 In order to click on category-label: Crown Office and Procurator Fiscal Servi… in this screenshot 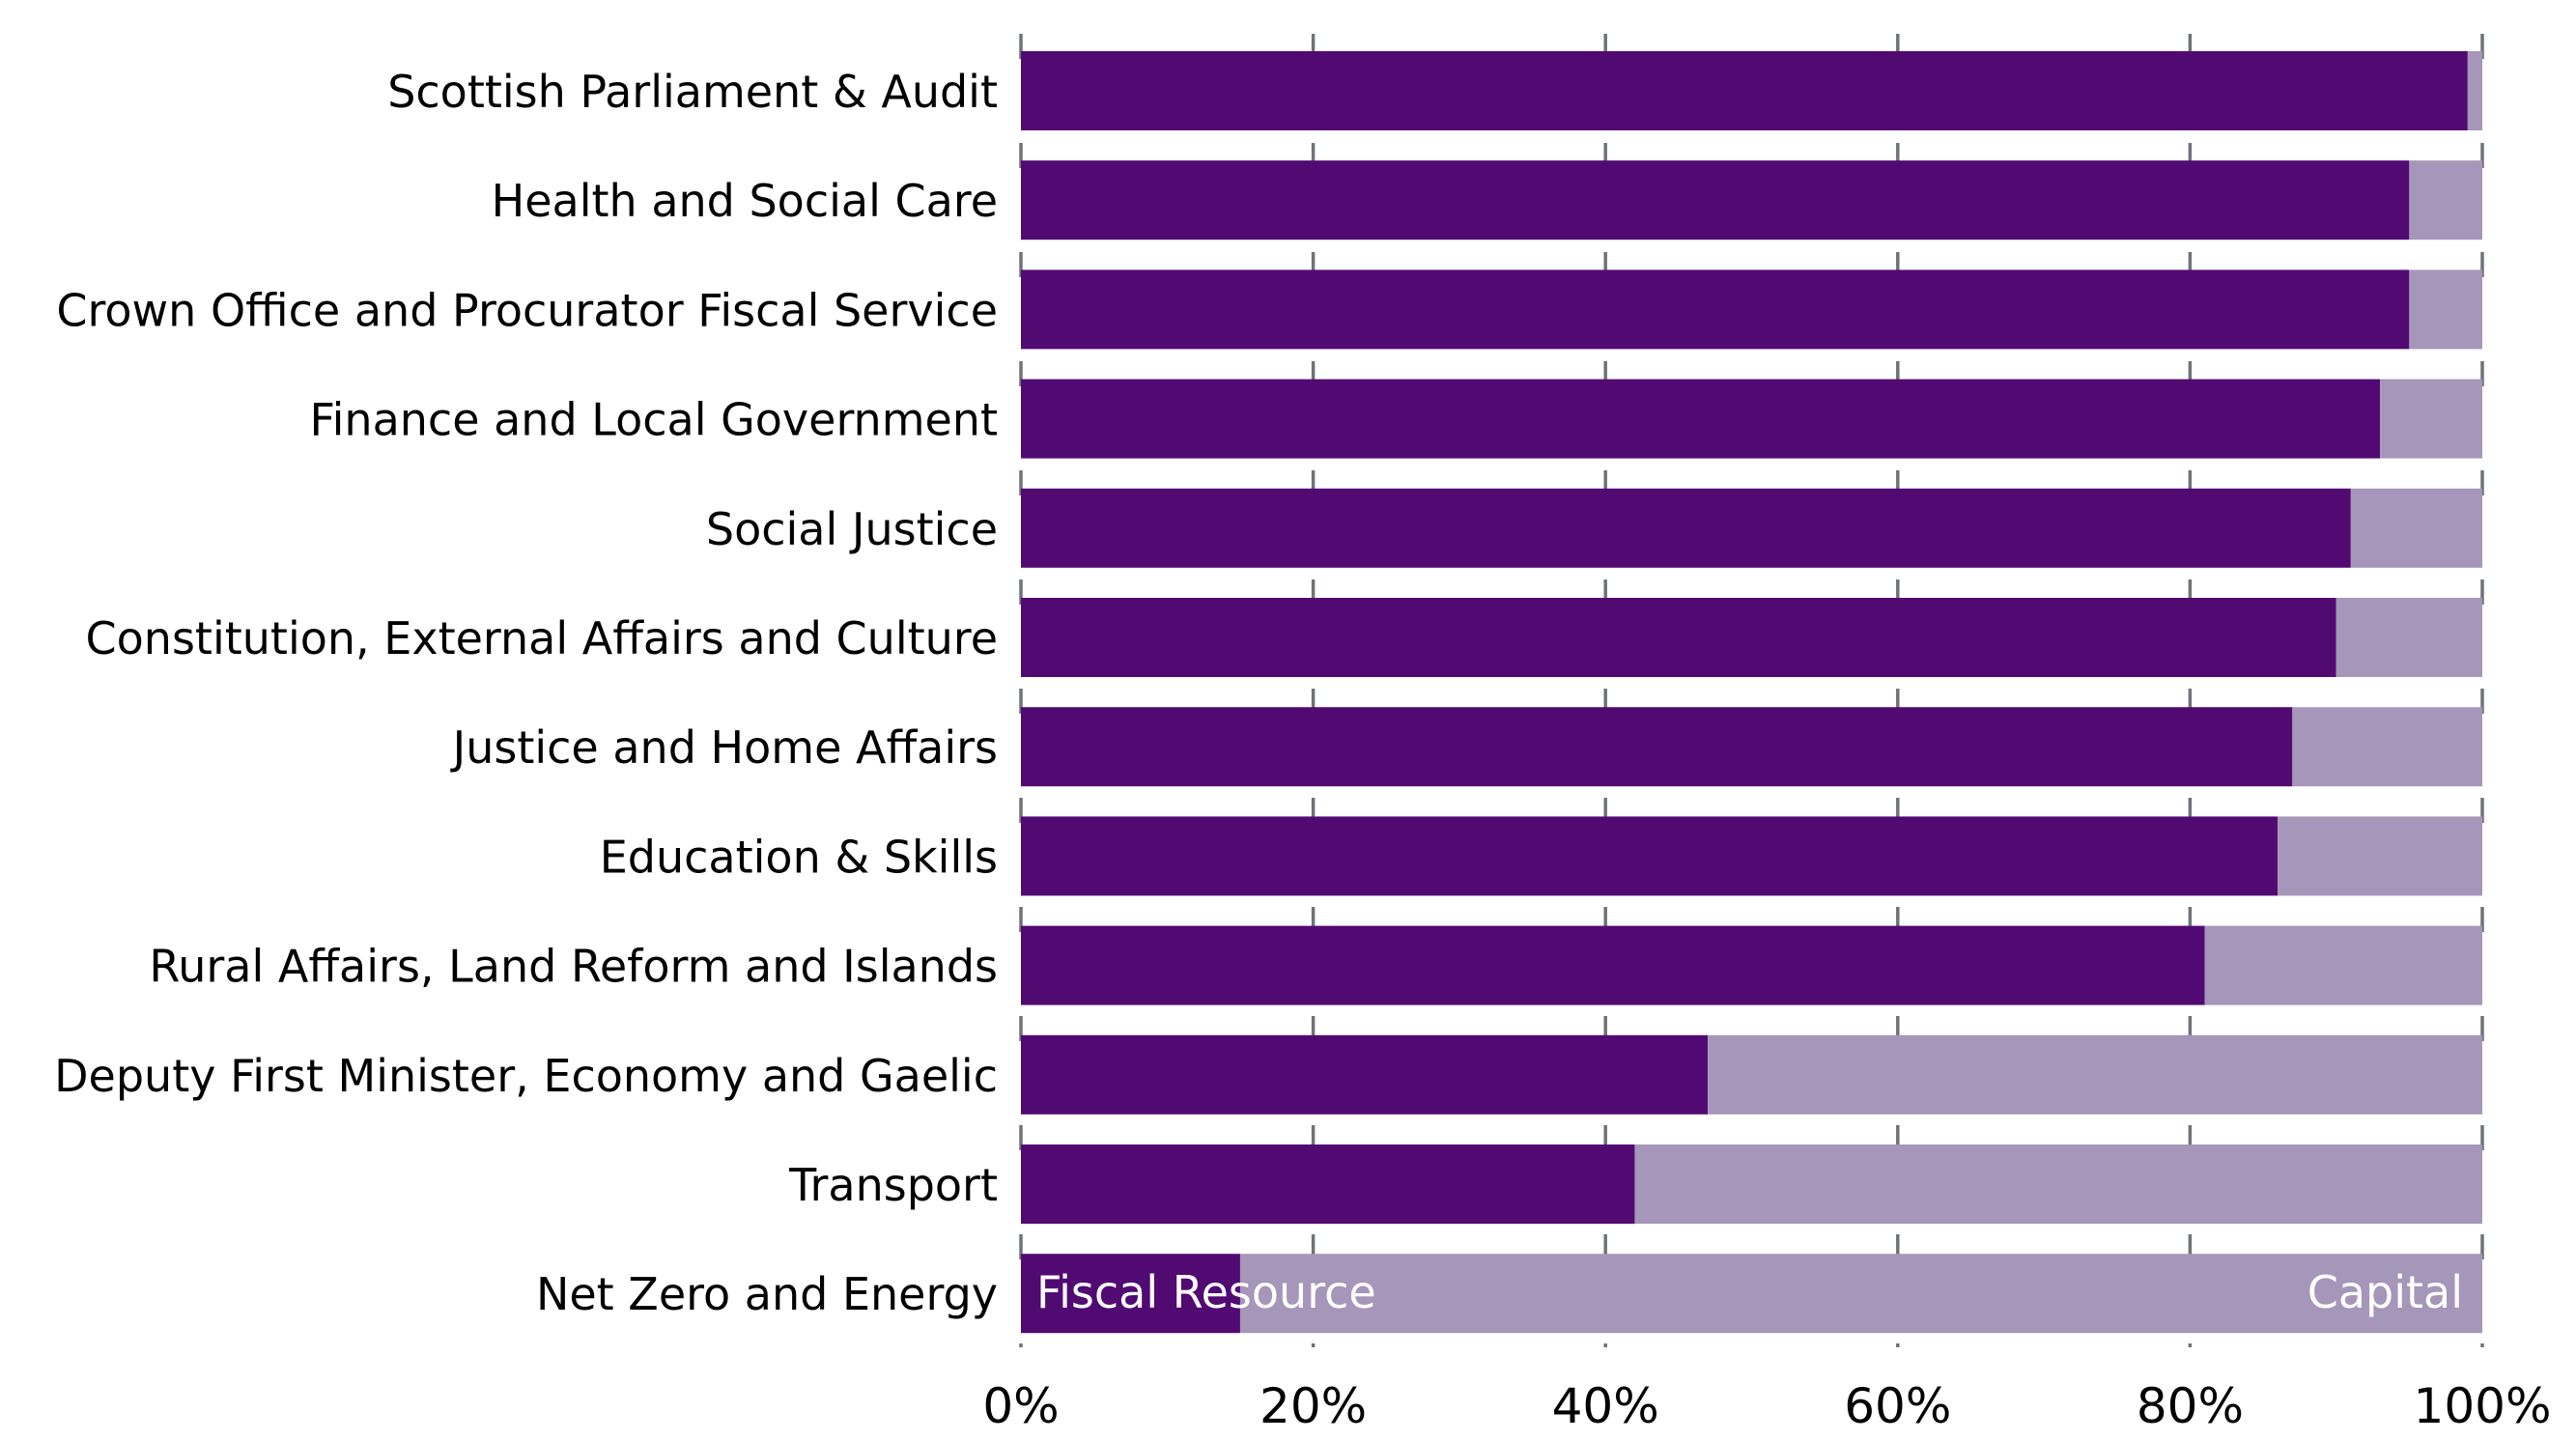, I will do `click(527, 310)`.